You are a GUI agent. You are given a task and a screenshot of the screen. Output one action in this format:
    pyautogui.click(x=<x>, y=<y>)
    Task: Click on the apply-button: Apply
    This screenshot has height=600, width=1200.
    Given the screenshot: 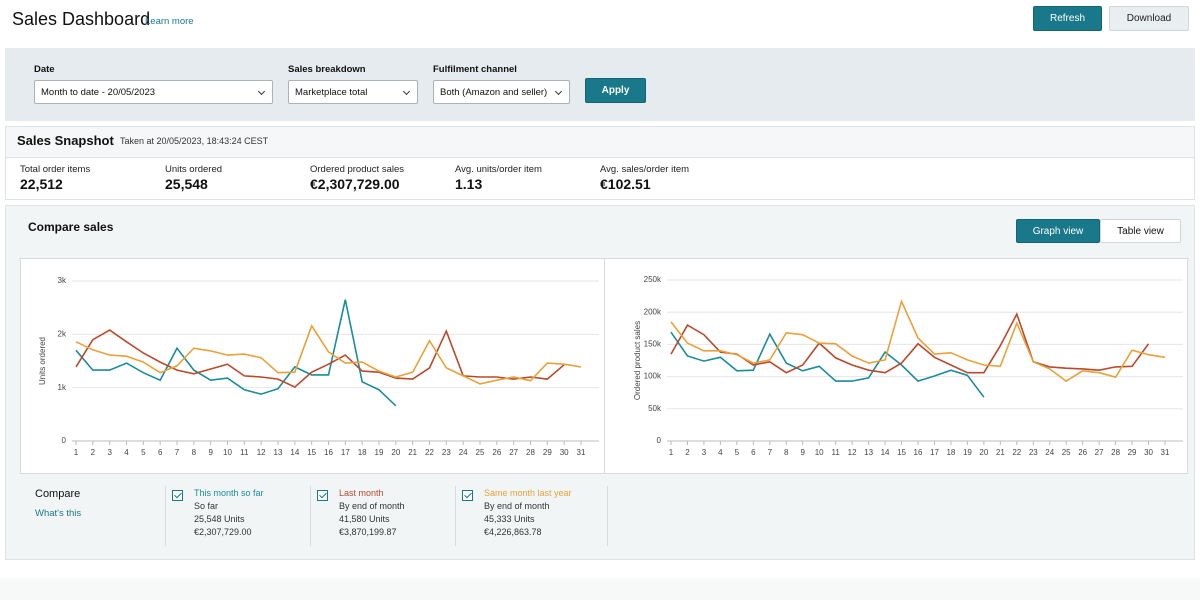 What is the action you would take?
    pyautogui.click(x=615, y=90)
    